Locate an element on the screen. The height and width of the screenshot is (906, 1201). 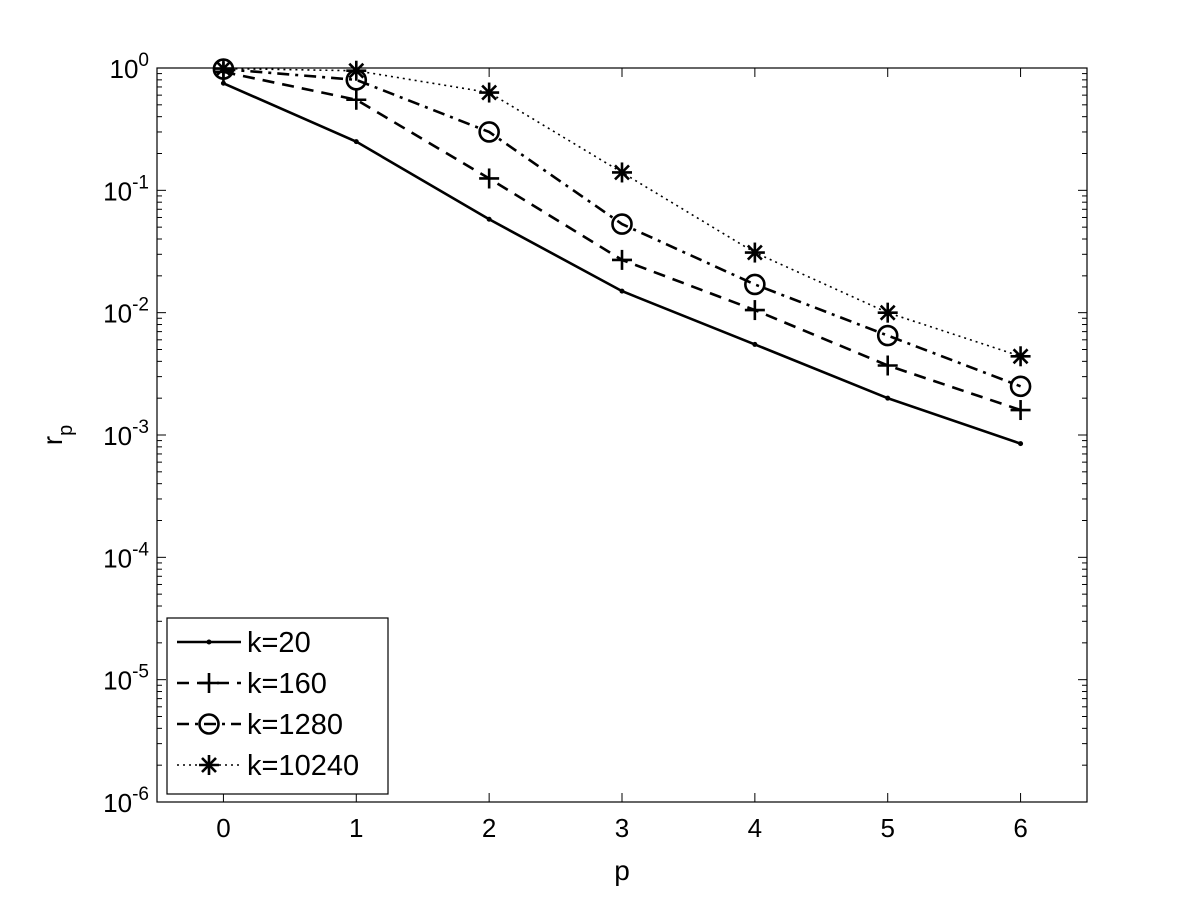
y-tick-label: 10⁻⁵ is located at coordinates (126, 679).